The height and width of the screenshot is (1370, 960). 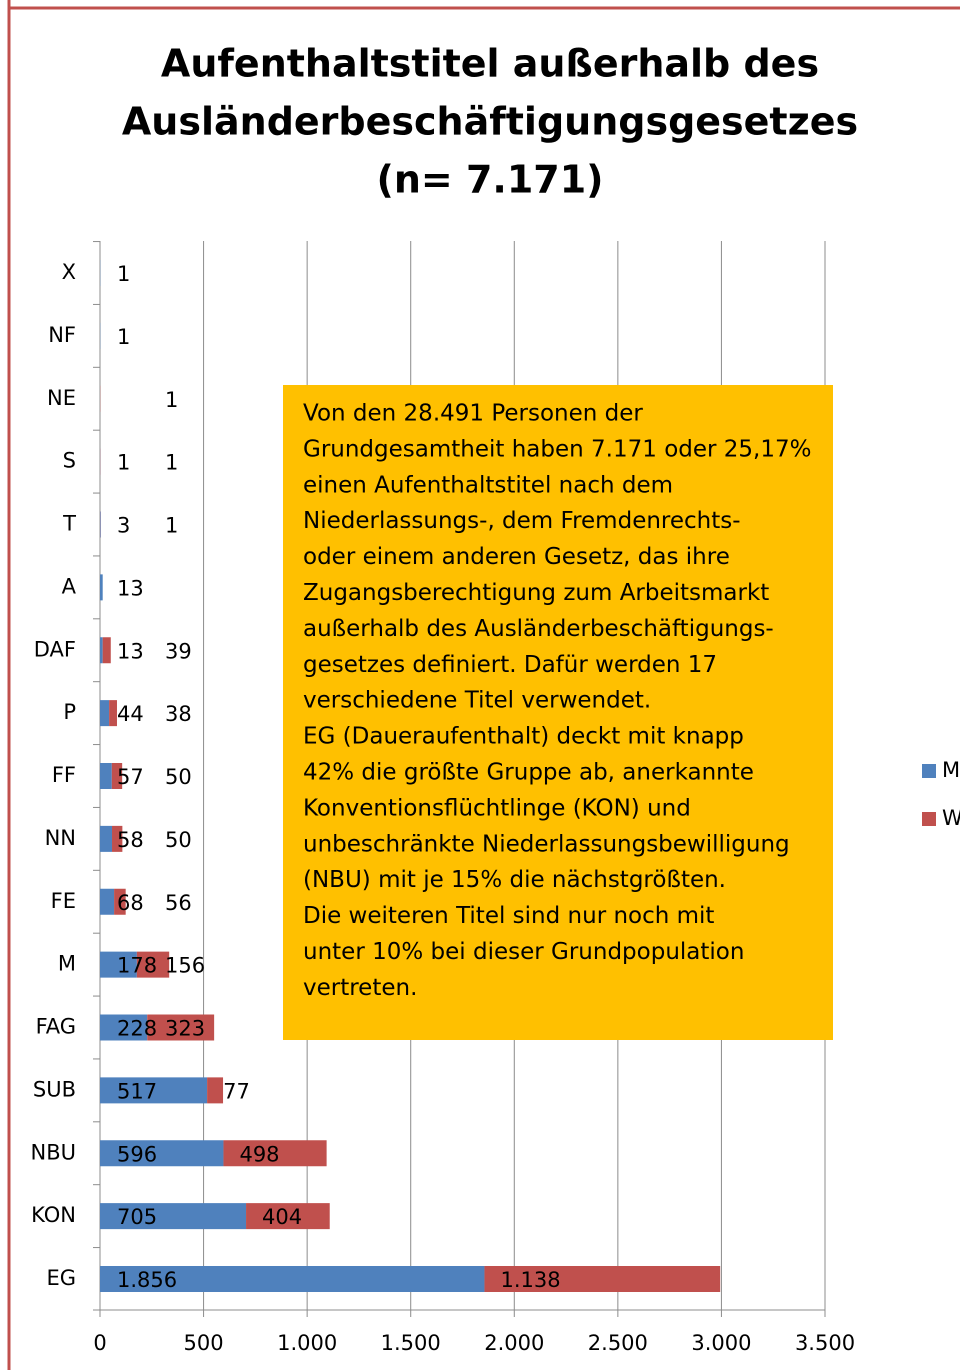 What do you see at coordinates (721, 1343) in the screenshot?
I see `x-tick-label: 3.000` at bounding box center [721, 1343].